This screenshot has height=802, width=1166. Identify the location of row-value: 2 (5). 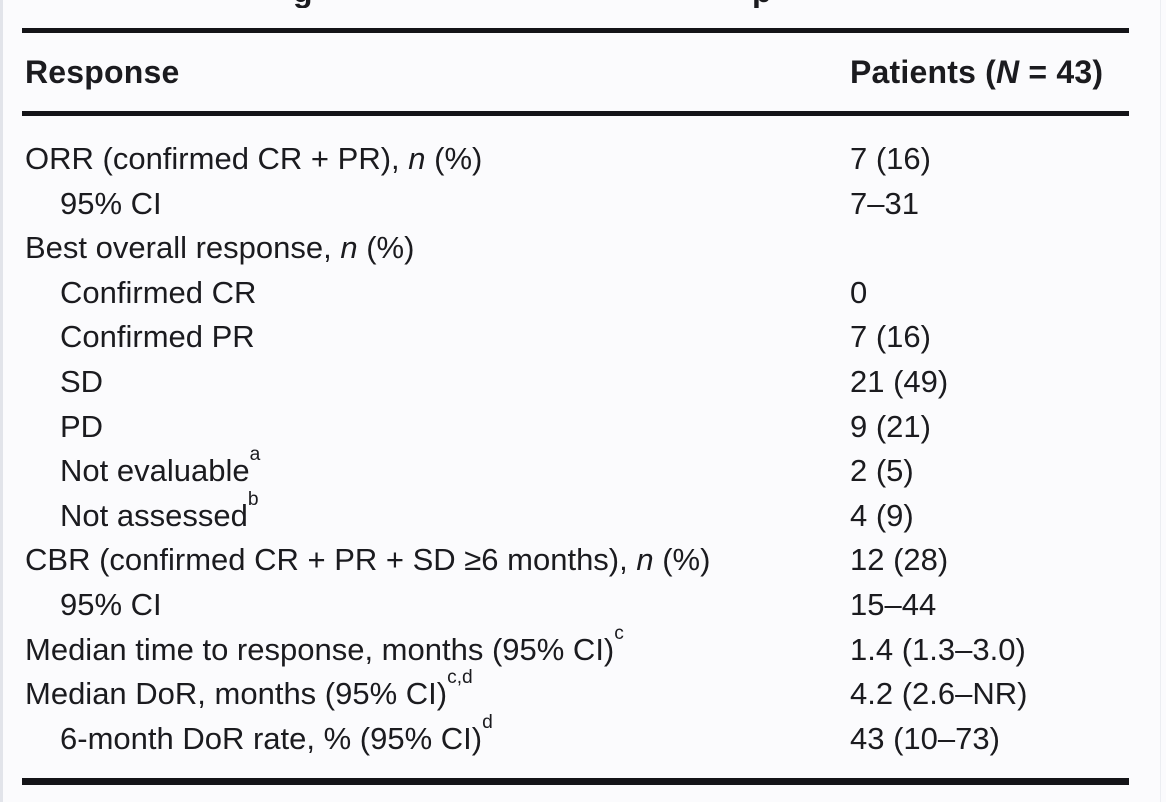
(882, 471).